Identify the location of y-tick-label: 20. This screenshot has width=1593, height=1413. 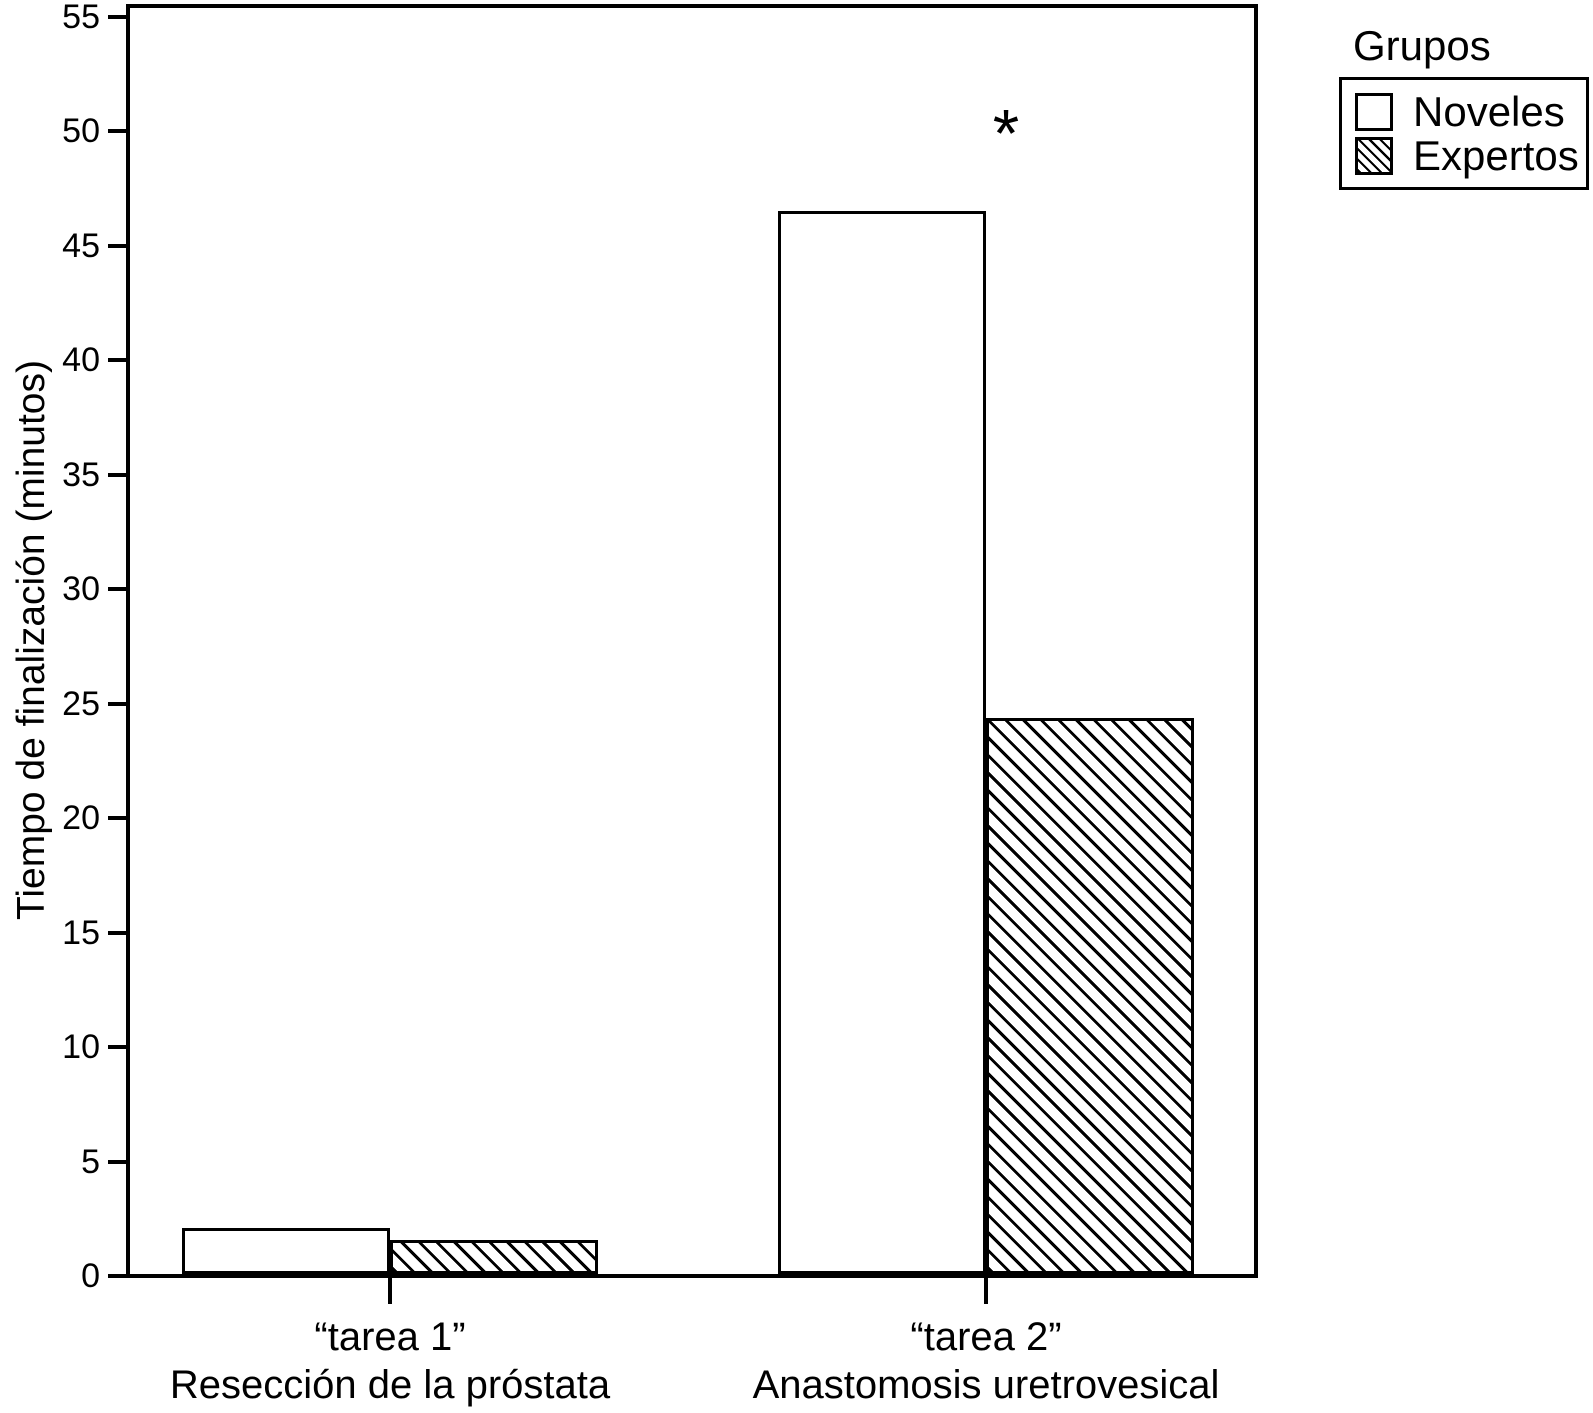
(81, 818).